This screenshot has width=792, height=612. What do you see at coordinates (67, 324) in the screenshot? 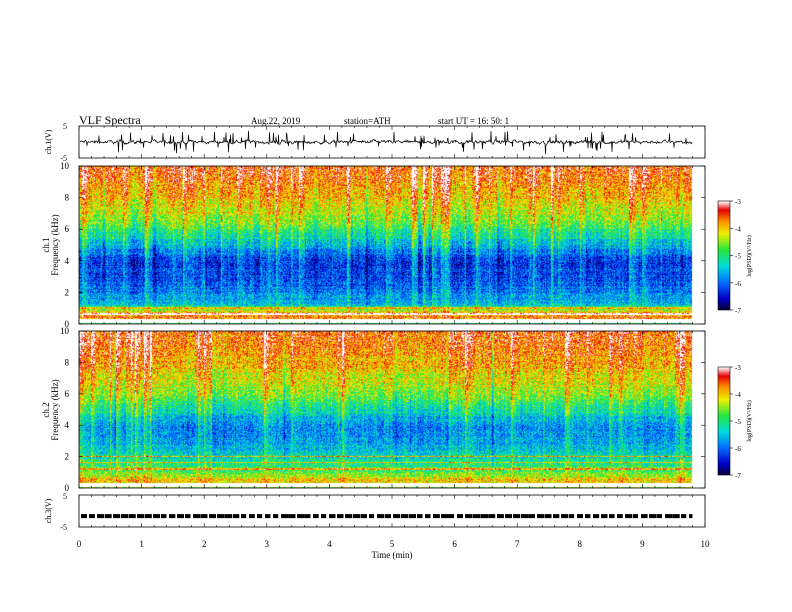
I see `frequency-tick-label: 0` at bounding box center [67, 324].